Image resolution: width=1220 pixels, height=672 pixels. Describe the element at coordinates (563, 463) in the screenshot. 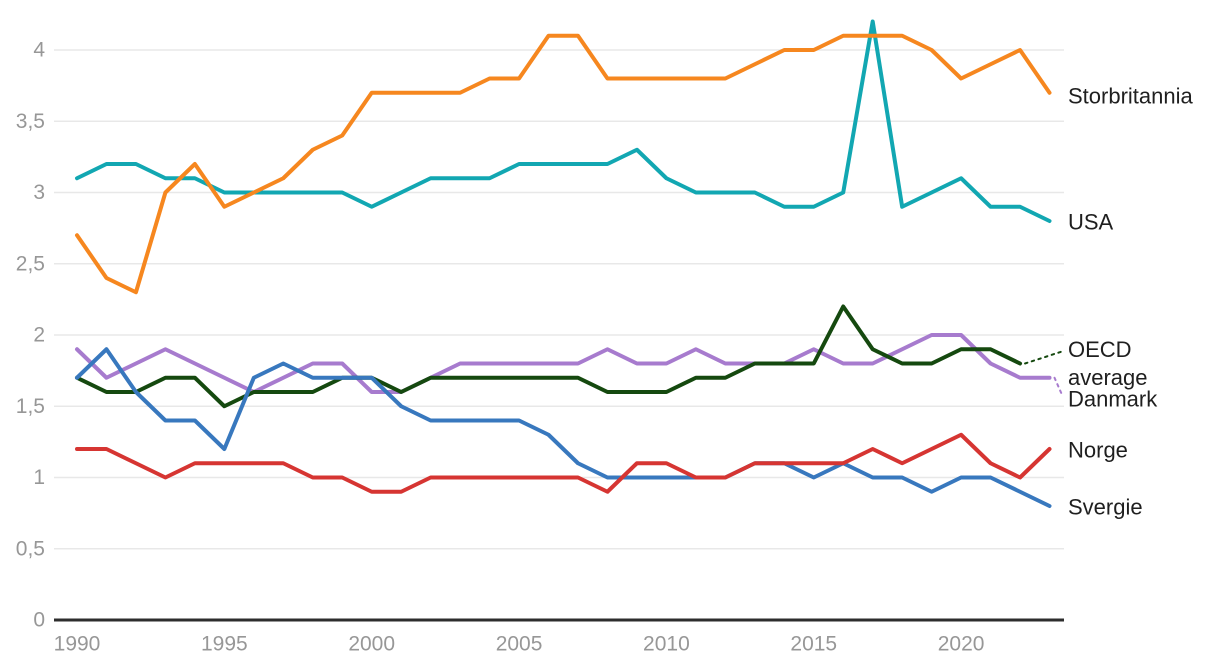

I see `series-line-norge` at that location.